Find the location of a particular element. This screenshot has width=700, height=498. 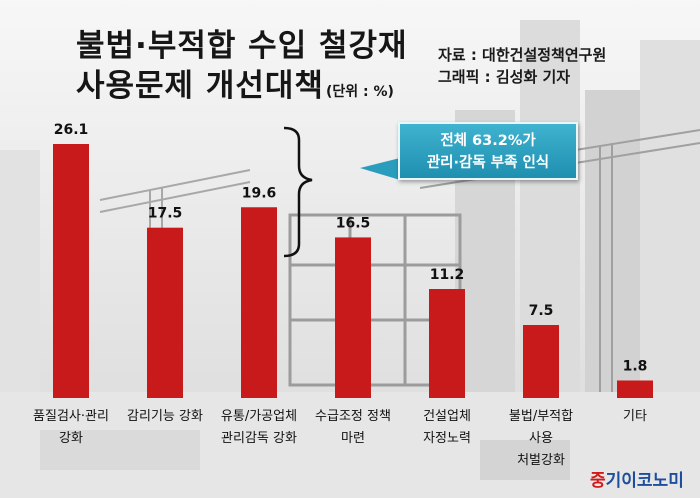

unit-label: (단위 : %) is located at coordinates (359, 92).